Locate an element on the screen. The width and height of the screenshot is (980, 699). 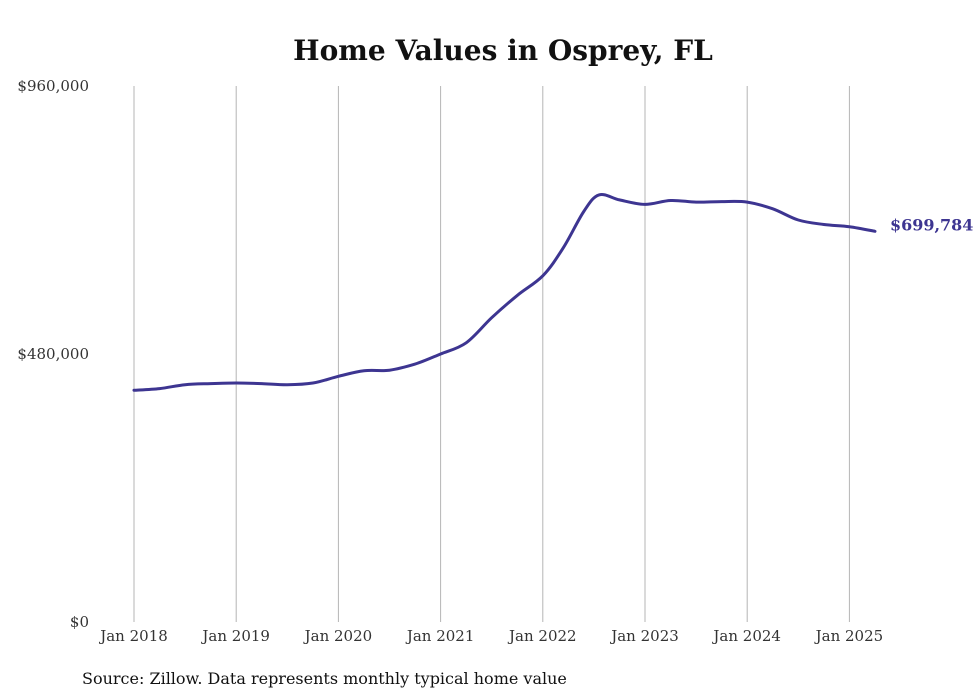
x-tick-label: Jan 2023 is located at coordinates (644, 636).